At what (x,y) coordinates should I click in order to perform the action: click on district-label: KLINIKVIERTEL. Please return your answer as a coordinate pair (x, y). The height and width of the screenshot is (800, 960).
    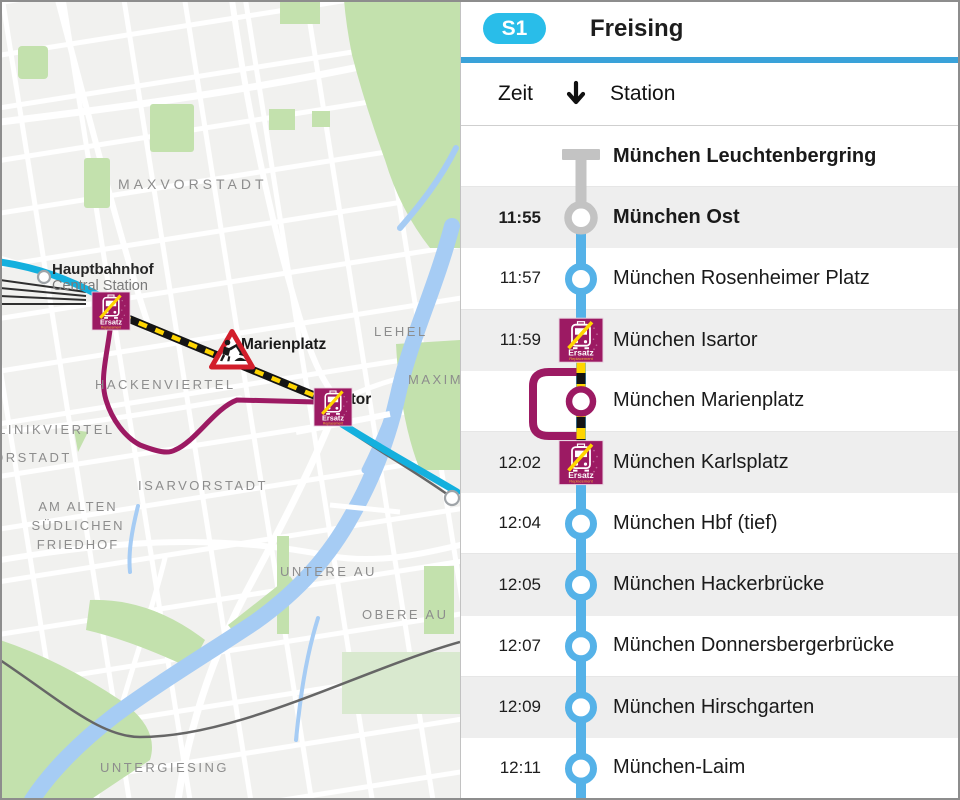
    Looking at the image, I should click on (57, 429).